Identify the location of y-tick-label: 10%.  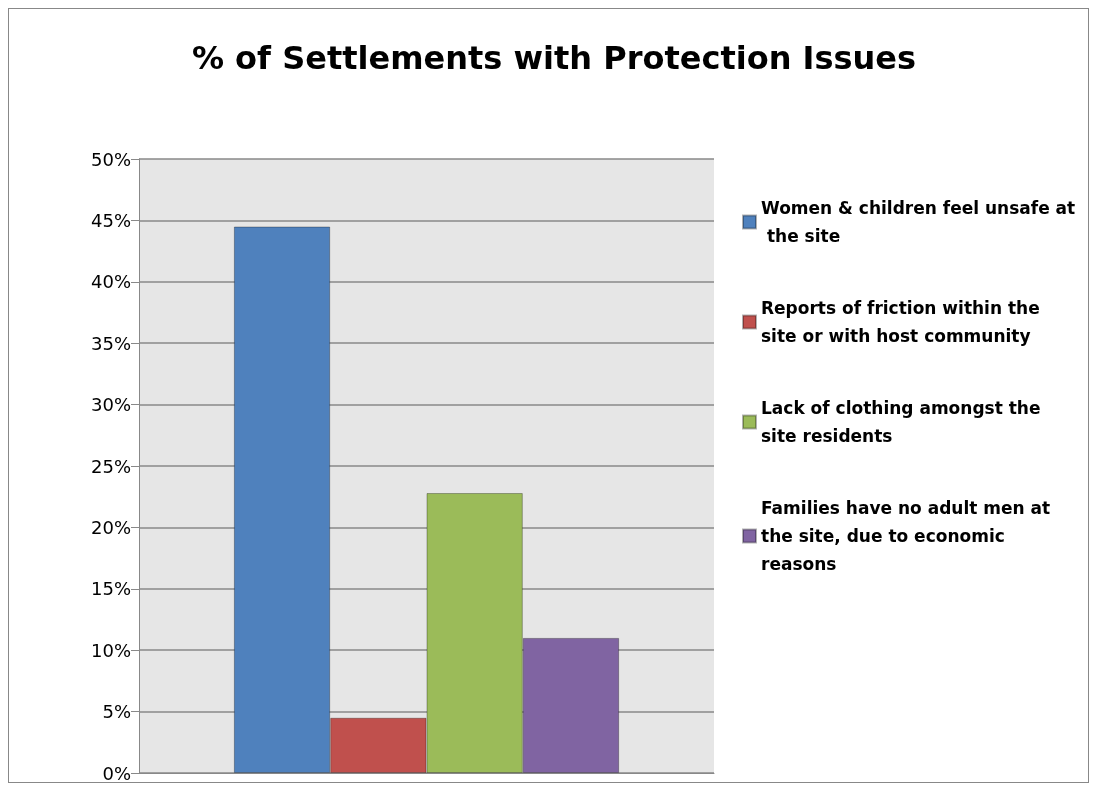
(110, 650).